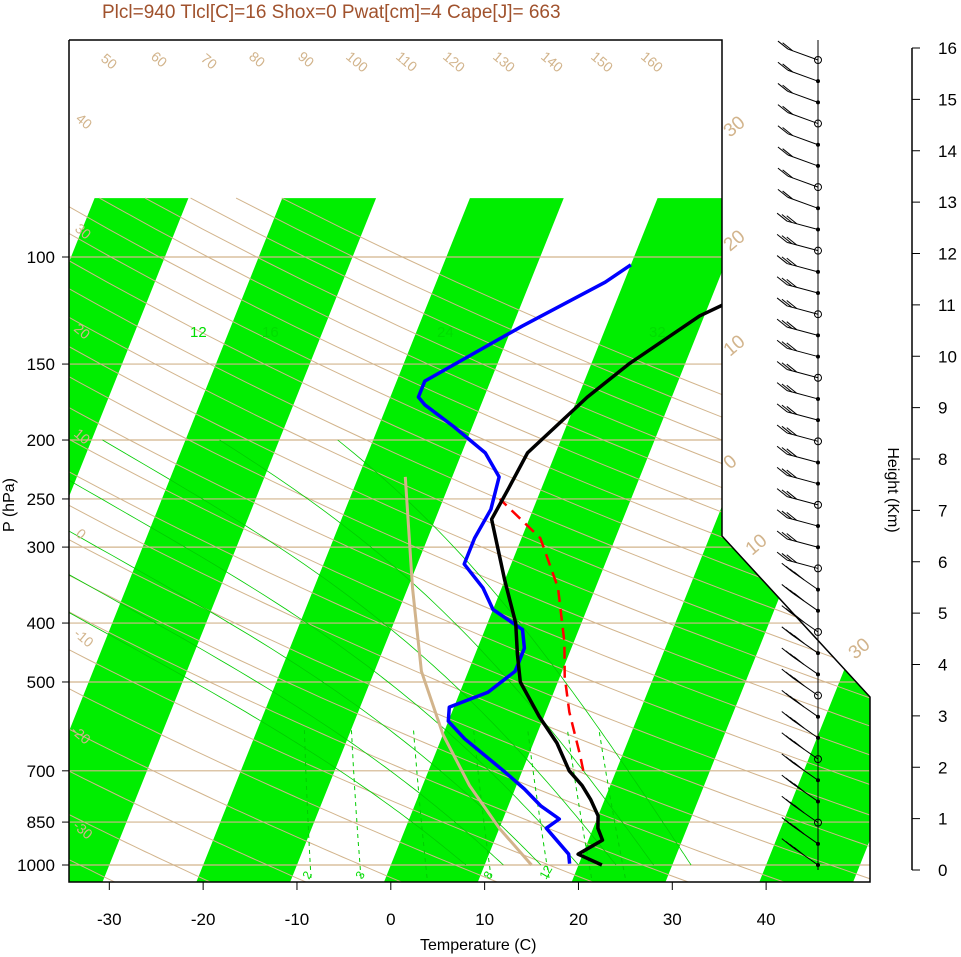 The height and width of the screenshot is (957, 961). Describe the element at coordinates (203, 919) in the screenshot. I see `x-tick-label: -20` at that location.